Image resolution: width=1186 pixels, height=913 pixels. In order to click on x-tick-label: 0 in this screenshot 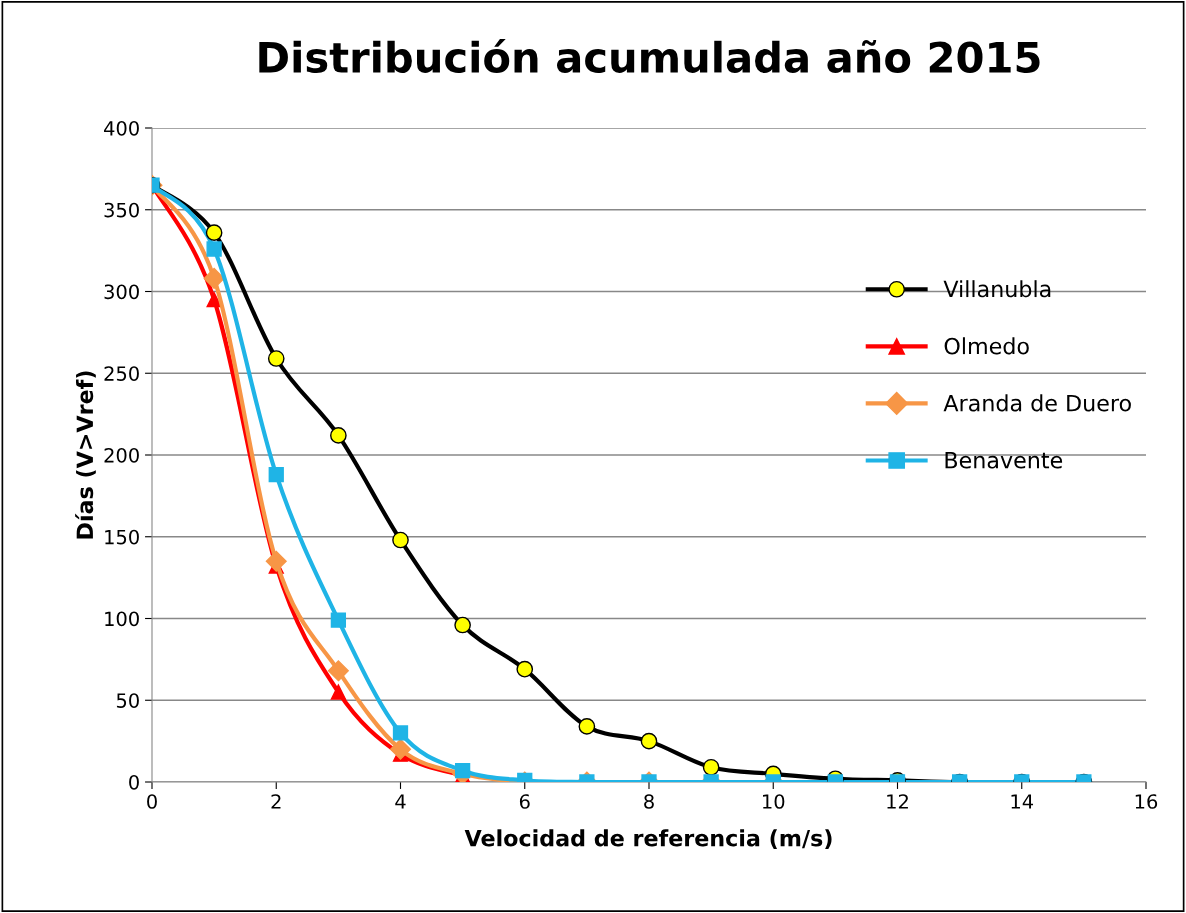, I will do `click(152, 801)`.